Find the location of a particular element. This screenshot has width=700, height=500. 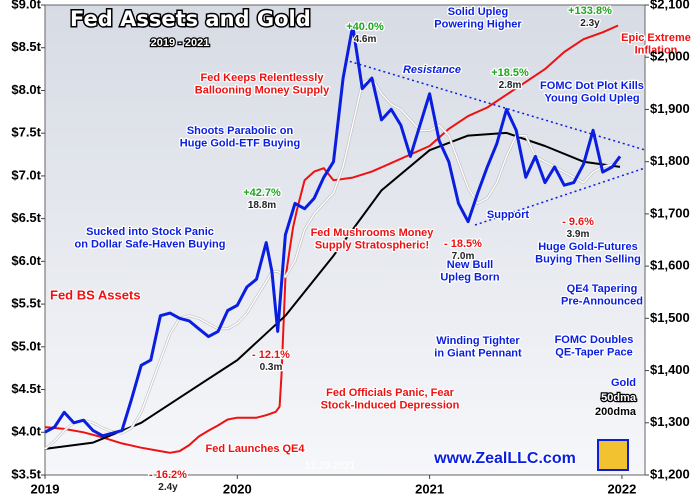

source-url: www.ZealLLC.com is located at coordinates (504, 458).